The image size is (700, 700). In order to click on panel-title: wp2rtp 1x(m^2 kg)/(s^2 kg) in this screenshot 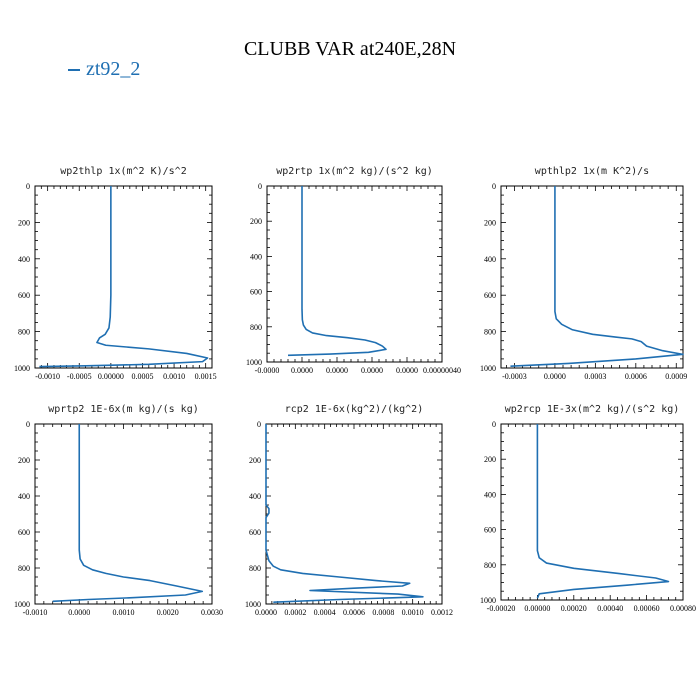, I will do `click(354, 171)`.